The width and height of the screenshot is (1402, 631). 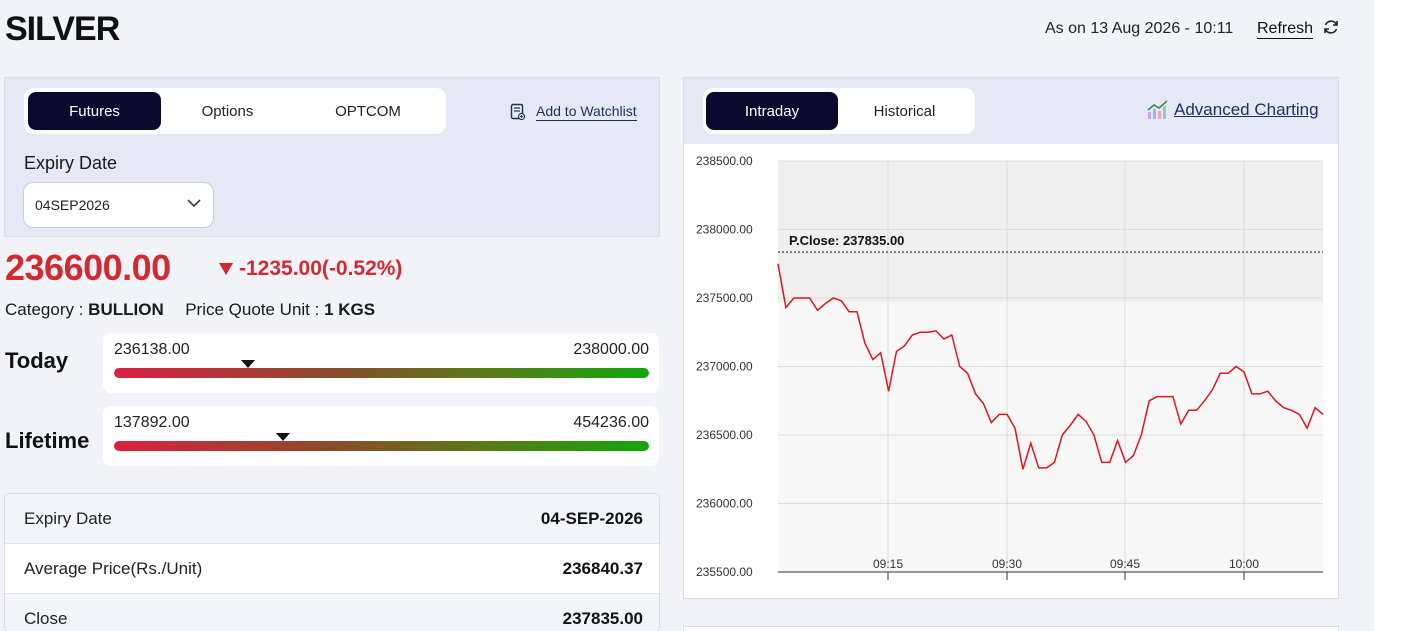 What do you see at coordinates (126, 309) in the screenshot?
I see `category-value: BULLION` at bounding box center [126, 309].